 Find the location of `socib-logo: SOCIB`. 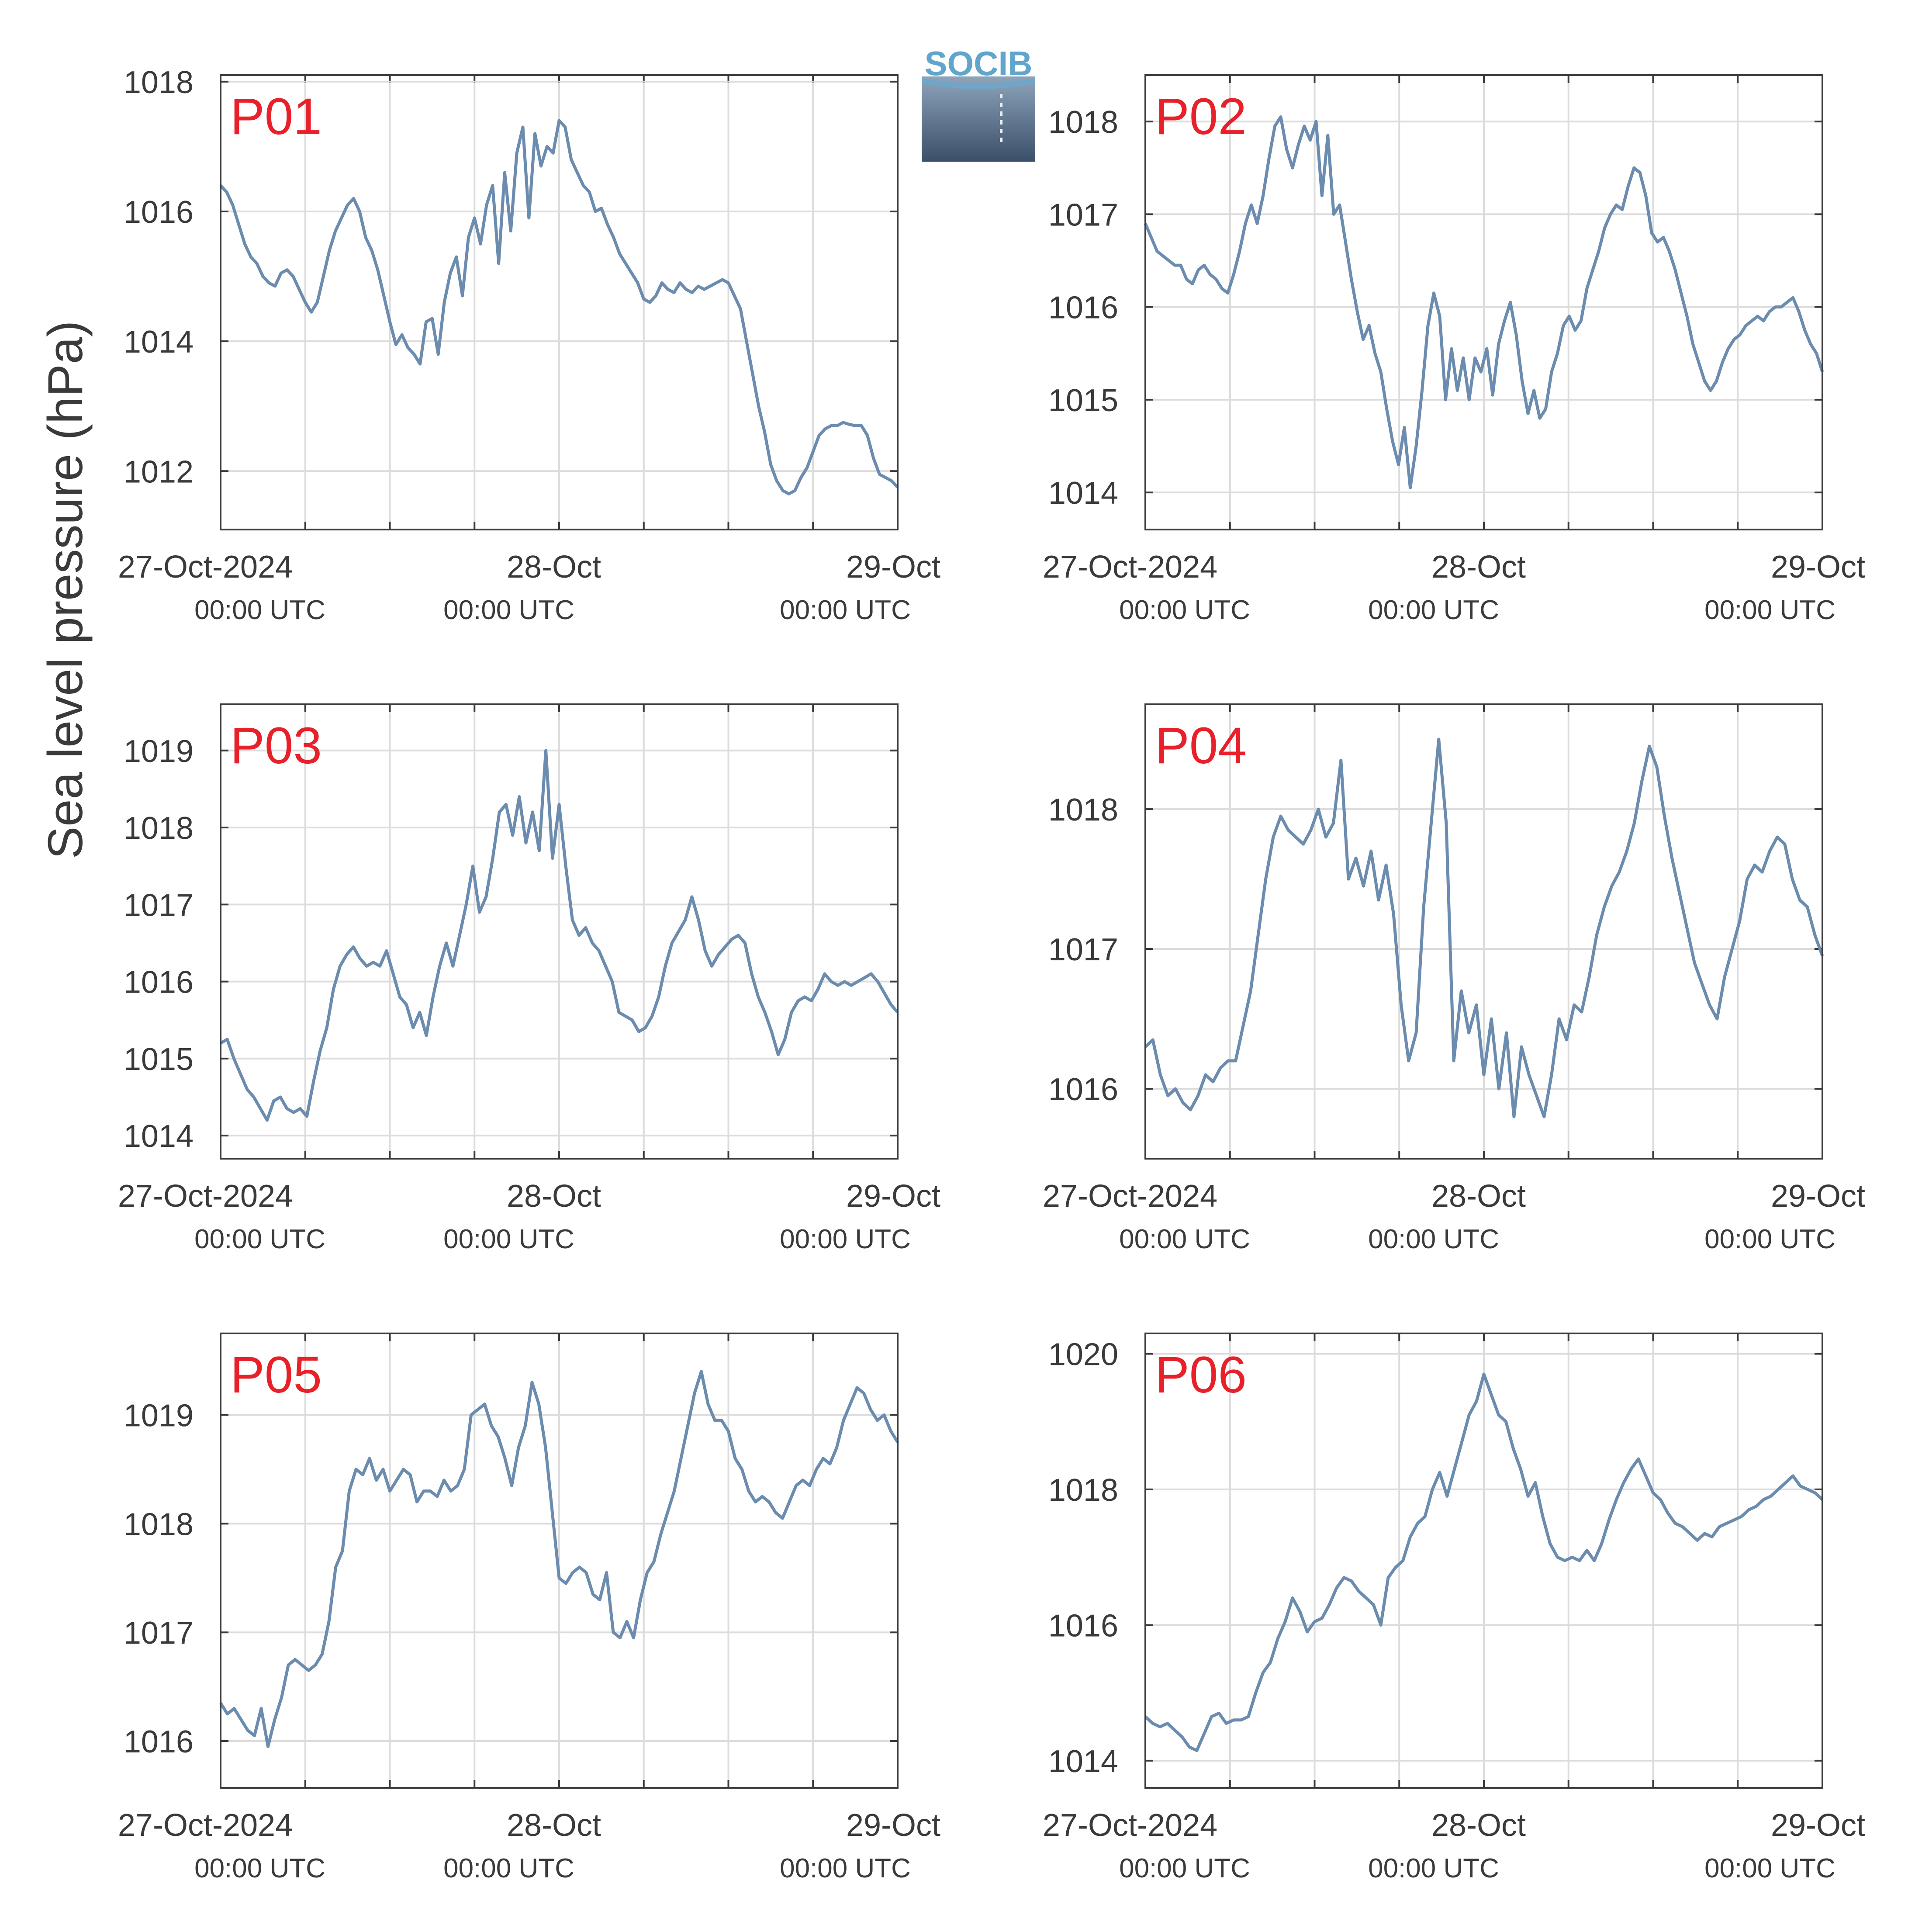

socib-logo: SOCIB is located at coordinates (978, 103).